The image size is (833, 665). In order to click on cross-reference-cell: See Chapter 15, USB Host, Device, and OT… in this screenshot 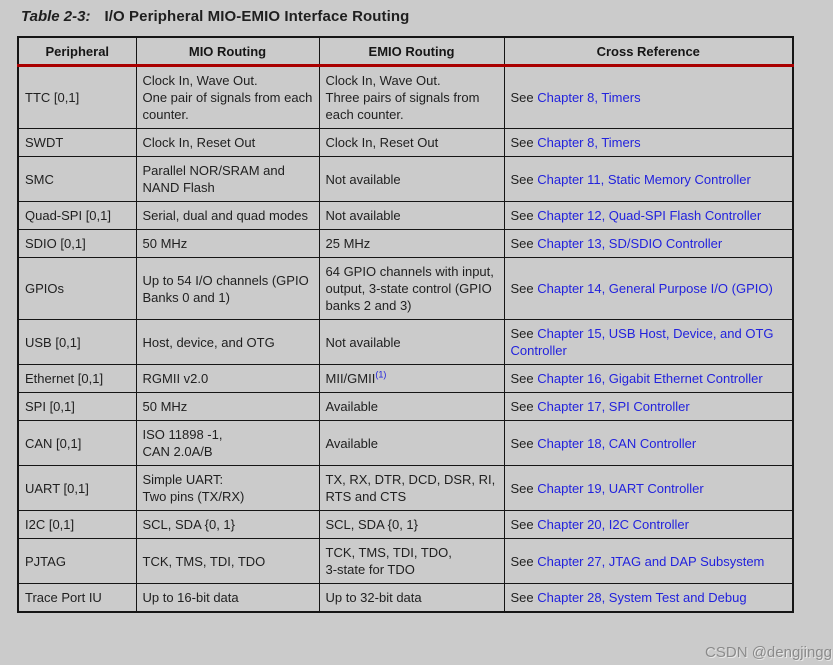, I will do `click(648, 342)`.